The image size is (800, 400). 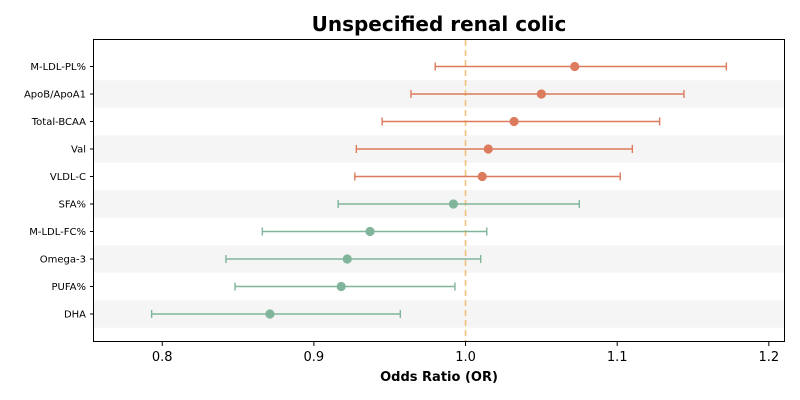 What do you see at coordinates (768, 357) in the screenshot?
I see `x-tick-label: 1.2` at bounding box center [768, 357].